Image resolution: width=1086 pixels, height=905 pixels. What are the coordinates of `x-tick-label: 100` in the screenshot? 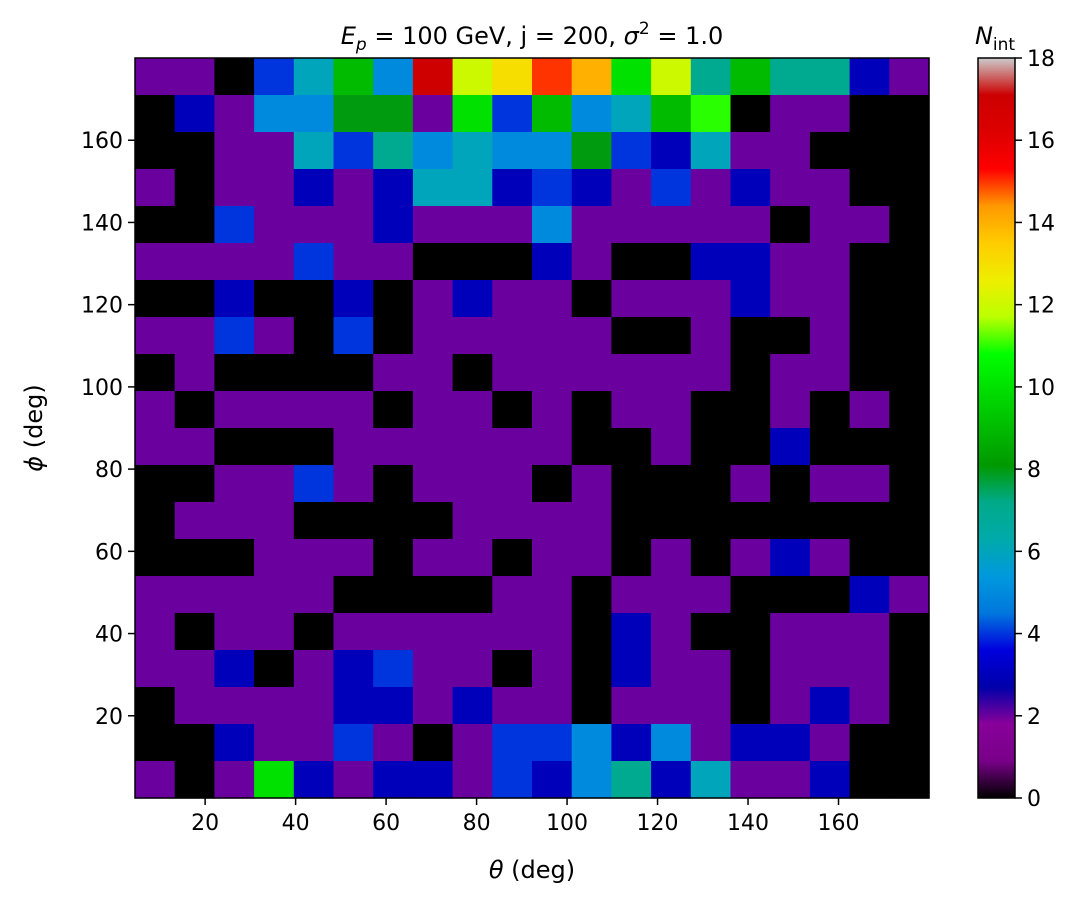 It's located at (567, 823).